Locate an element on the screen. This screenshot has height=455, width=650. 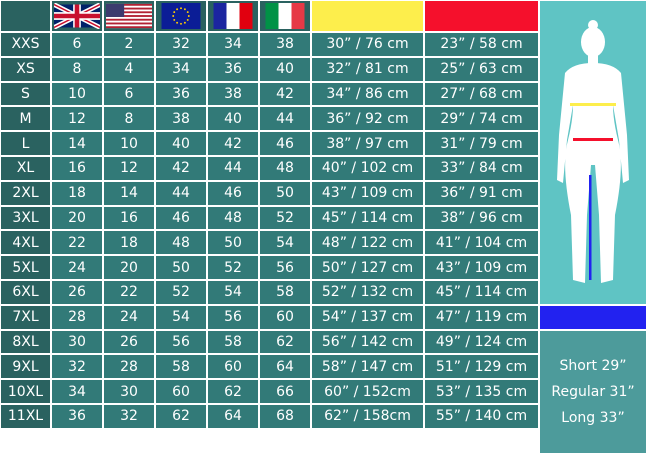
cell-uk: 8 is located at coordinates (77, 69).